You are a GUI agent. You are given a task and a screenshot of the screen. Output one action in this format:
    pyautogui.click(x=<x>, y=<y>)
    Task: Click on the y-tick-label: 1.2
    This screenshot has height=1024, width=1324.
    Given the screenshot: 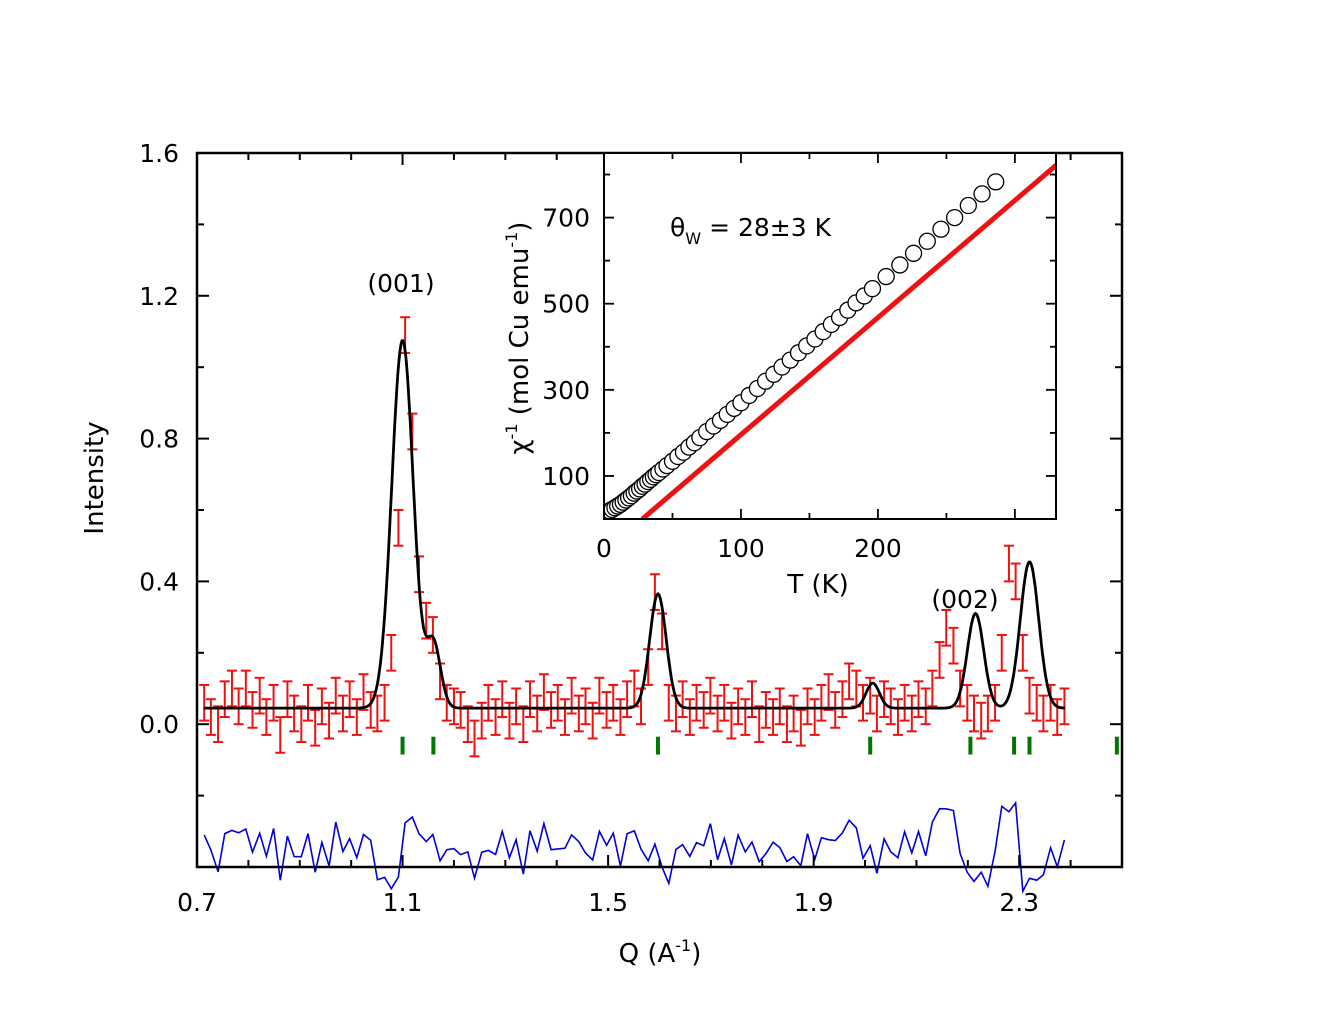 What is the action you would take?
    pyautogui.click(x=159, y=296)
    